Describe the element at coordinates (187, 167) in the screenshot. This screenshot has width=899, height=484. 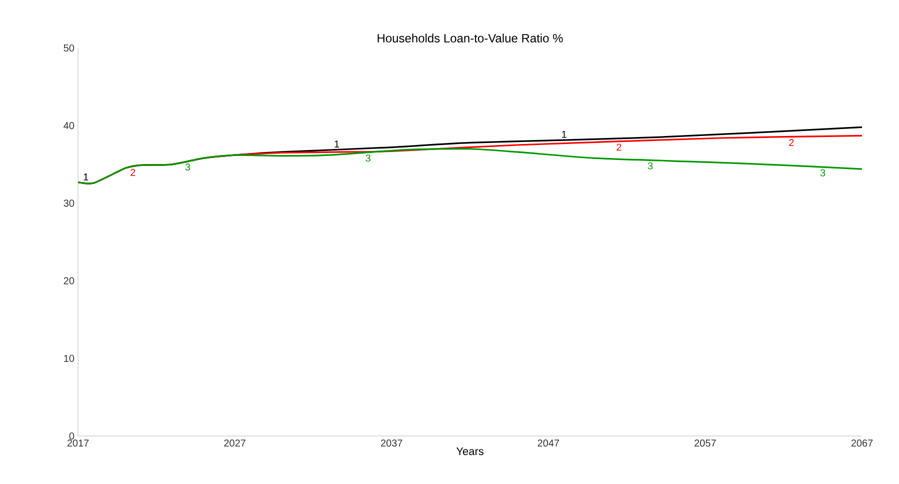
I see `series-label: 3` at that location.